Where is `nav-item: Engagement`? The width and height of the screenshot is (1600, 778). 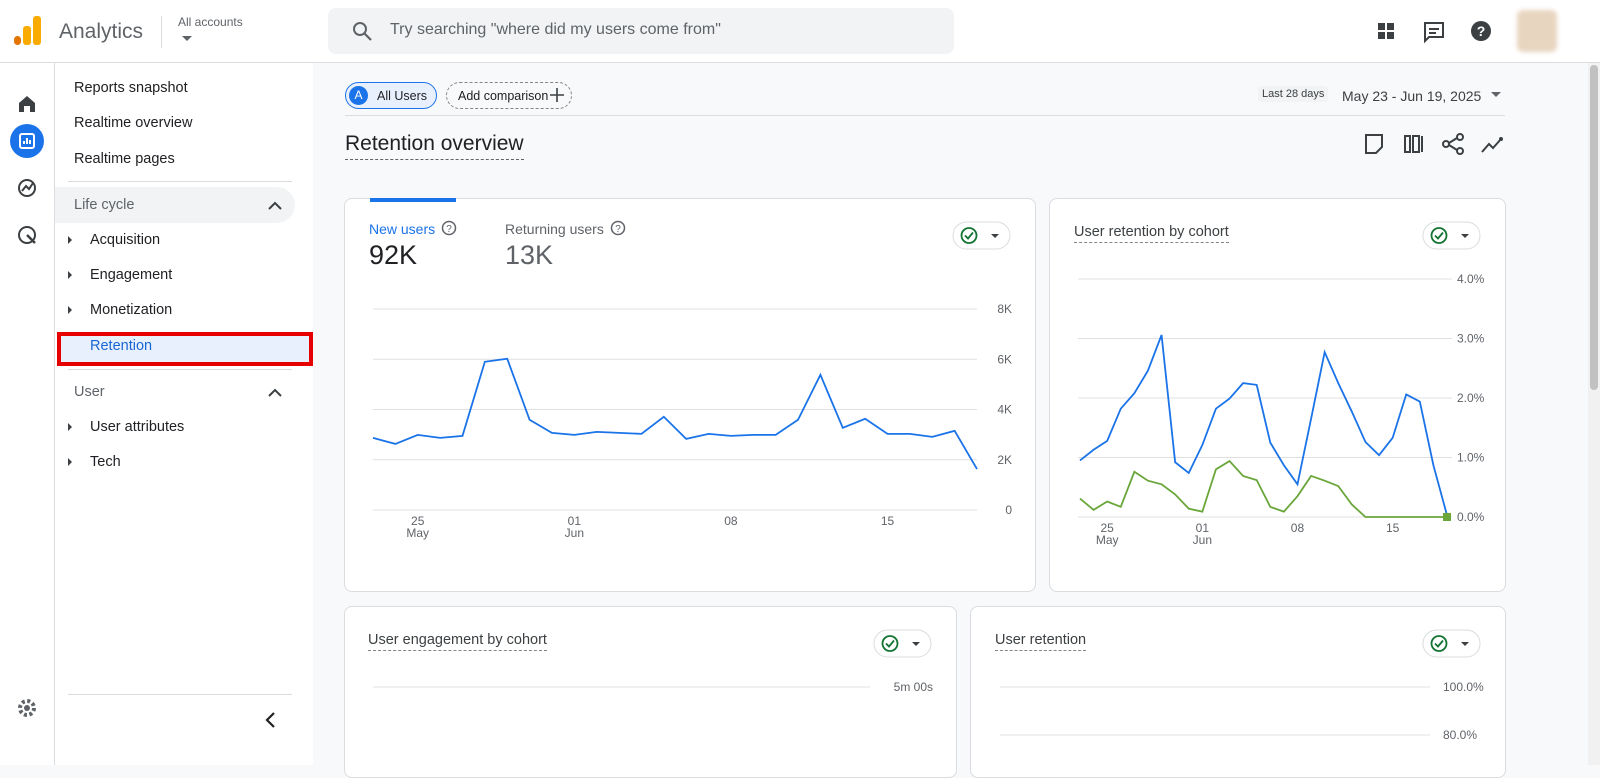
nav-item: Engagement is located at coordinates (131, 275).